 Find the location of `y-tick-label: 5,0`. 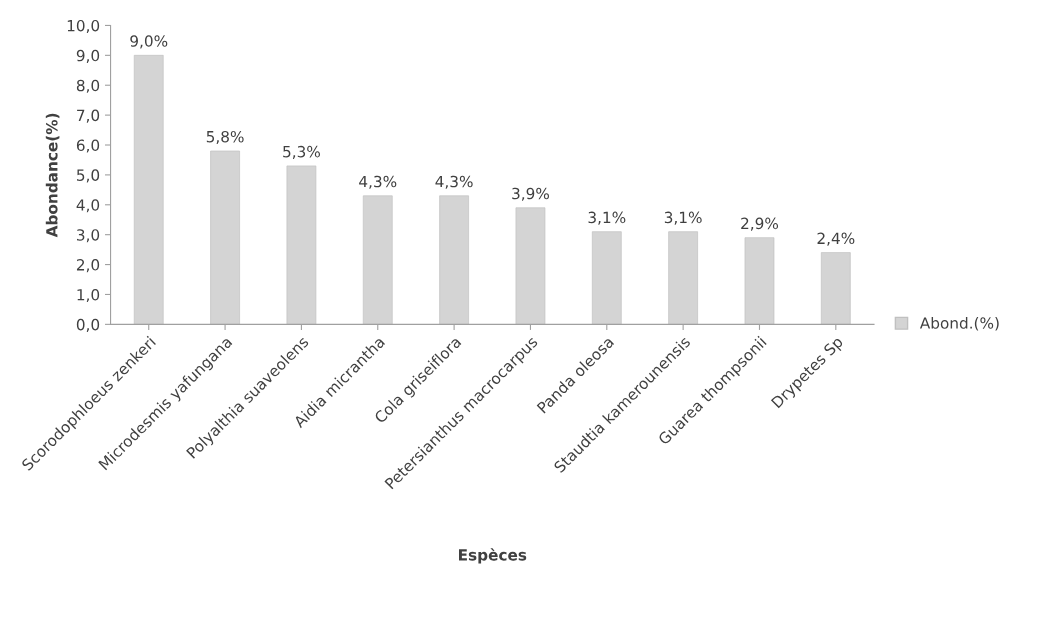

y-tick-label: 5,0 is located at coordinates (88, 176).